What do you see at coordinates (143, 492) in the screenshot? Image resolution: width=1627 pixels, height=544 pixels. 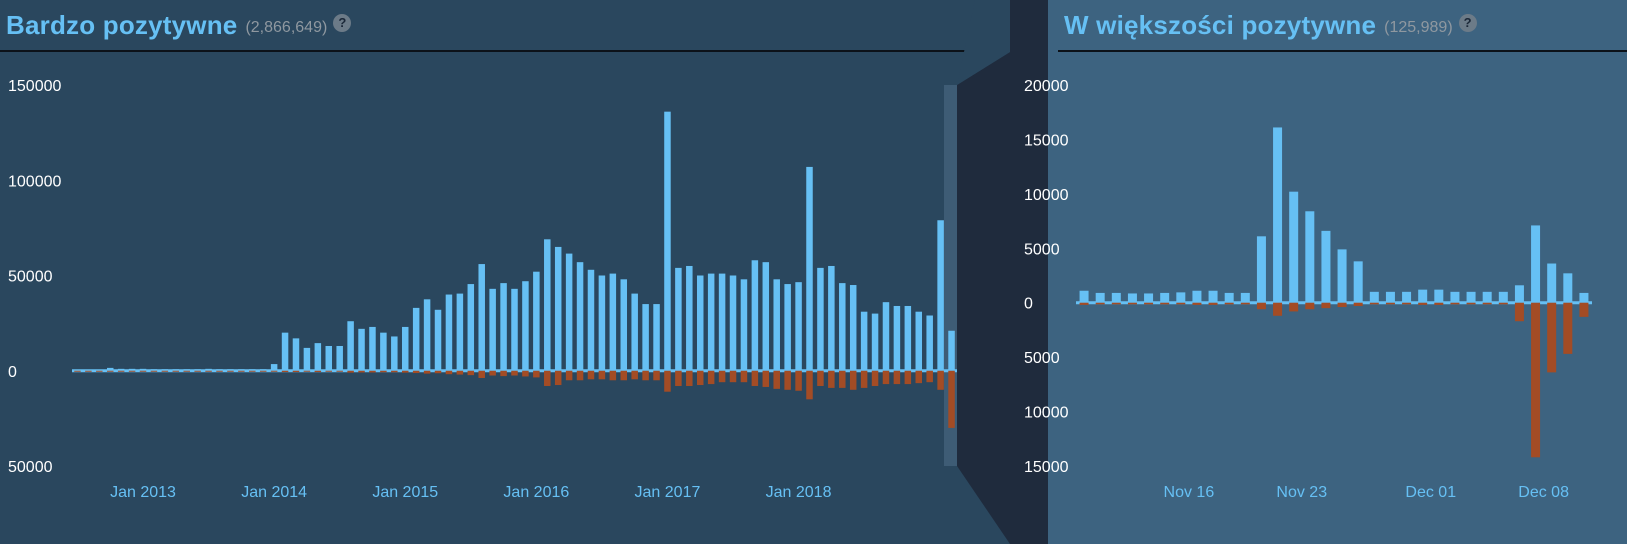 I see `x-tick-label: Jan 2013` at bounding box center [143, 492].